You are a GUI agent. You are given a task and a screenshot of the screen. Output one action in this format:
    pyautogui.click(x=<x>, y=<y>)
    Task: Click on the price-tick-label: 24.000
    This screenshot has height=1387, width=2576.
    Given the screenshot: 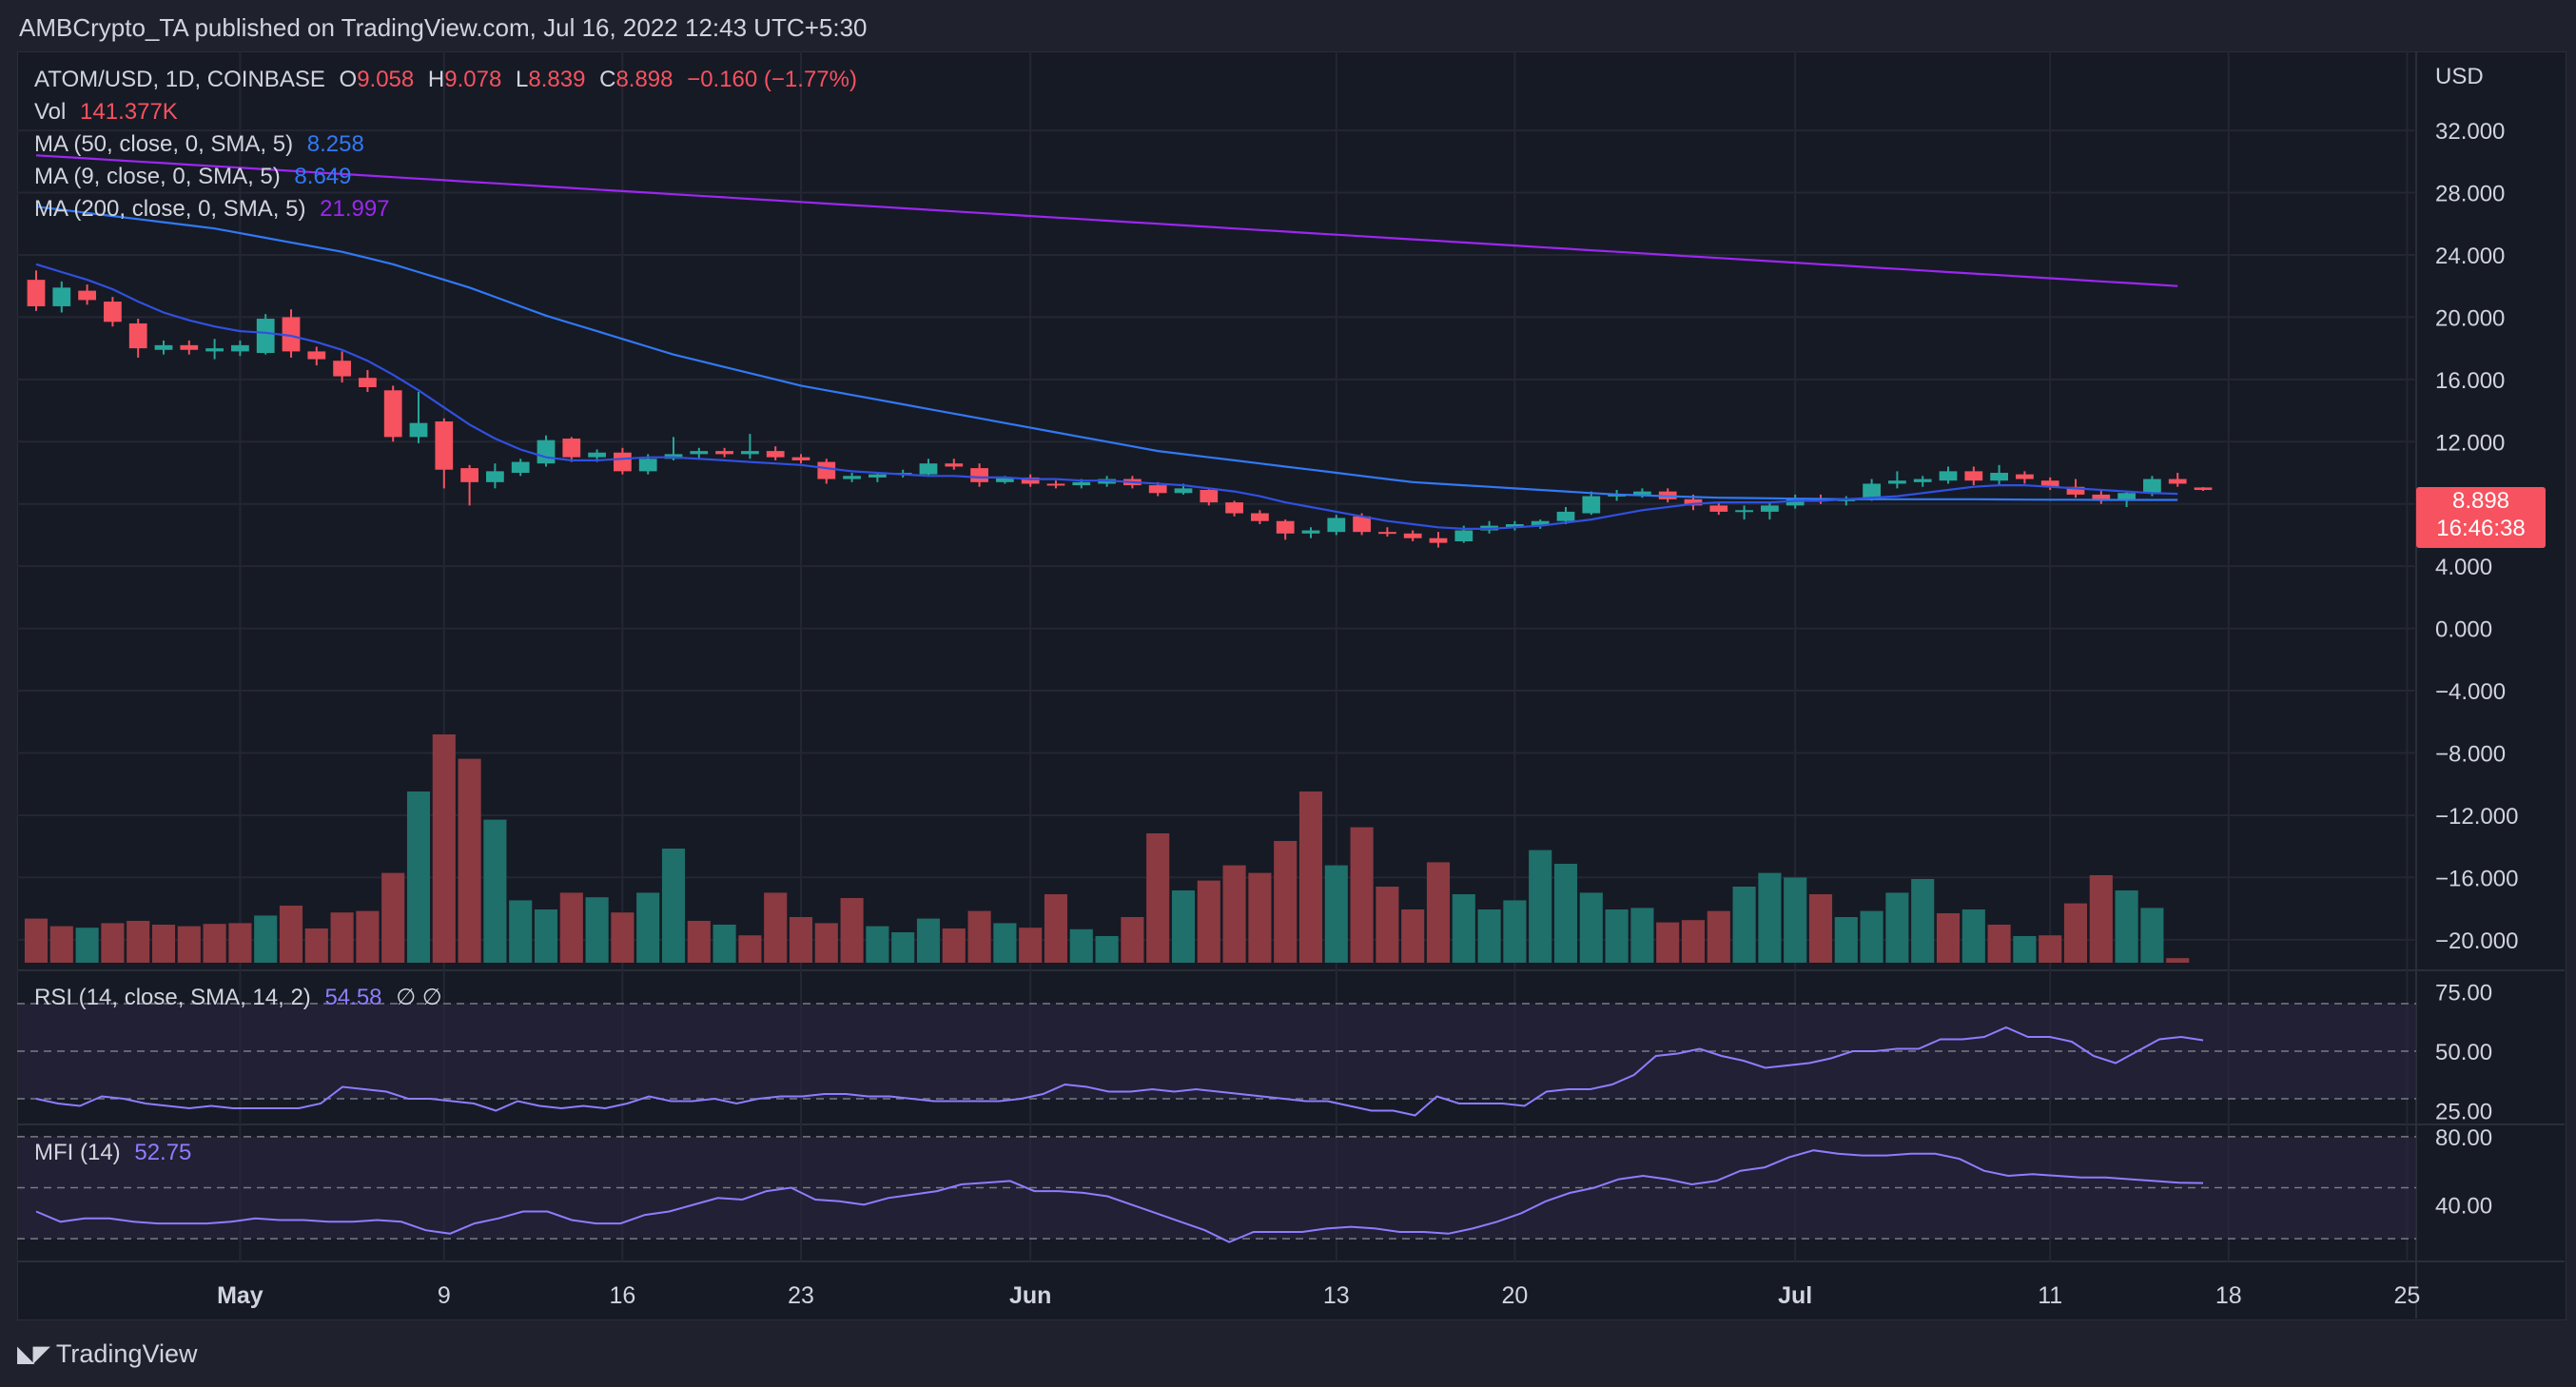 What is the action you would take?
    pyautogui.click(x=2470, y=257)
    